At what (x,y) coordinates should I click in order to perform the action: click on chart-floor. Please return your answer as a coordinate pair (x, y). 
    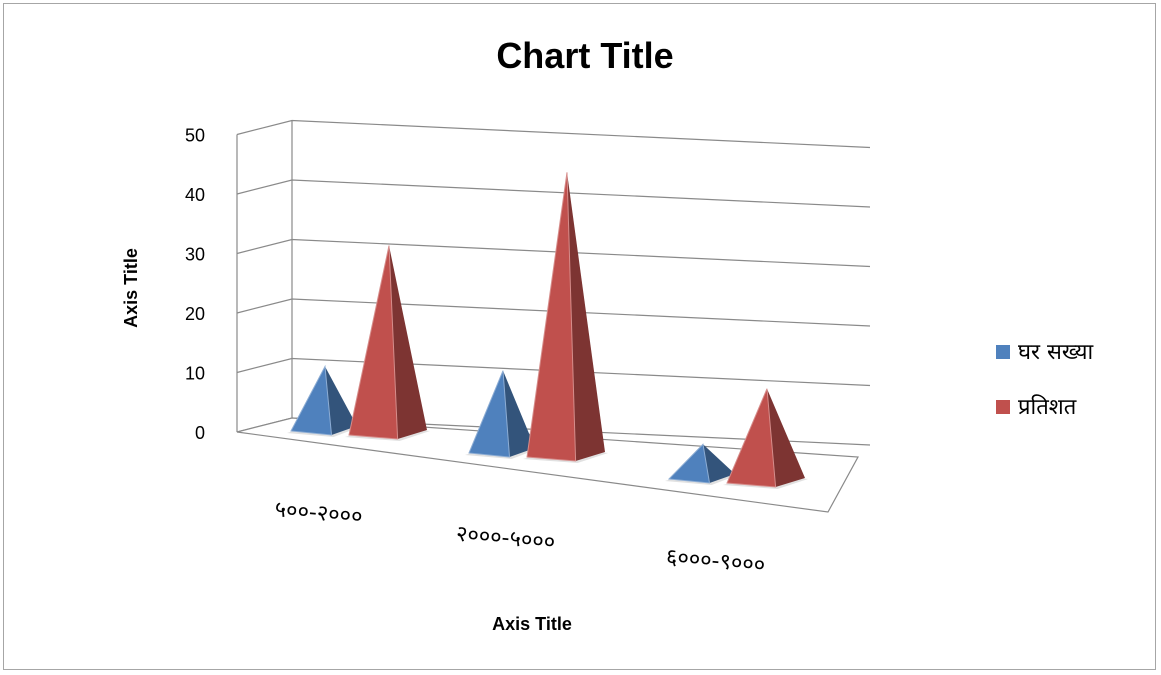
    Looking at the image, I should click on (547, 465).